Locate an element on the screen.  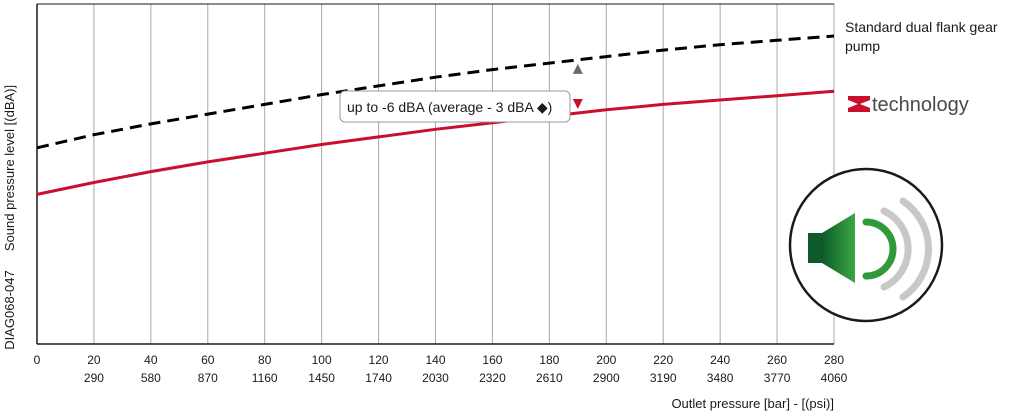
x-tick-label-psi: 1740 is located at coordinates (378, 378).